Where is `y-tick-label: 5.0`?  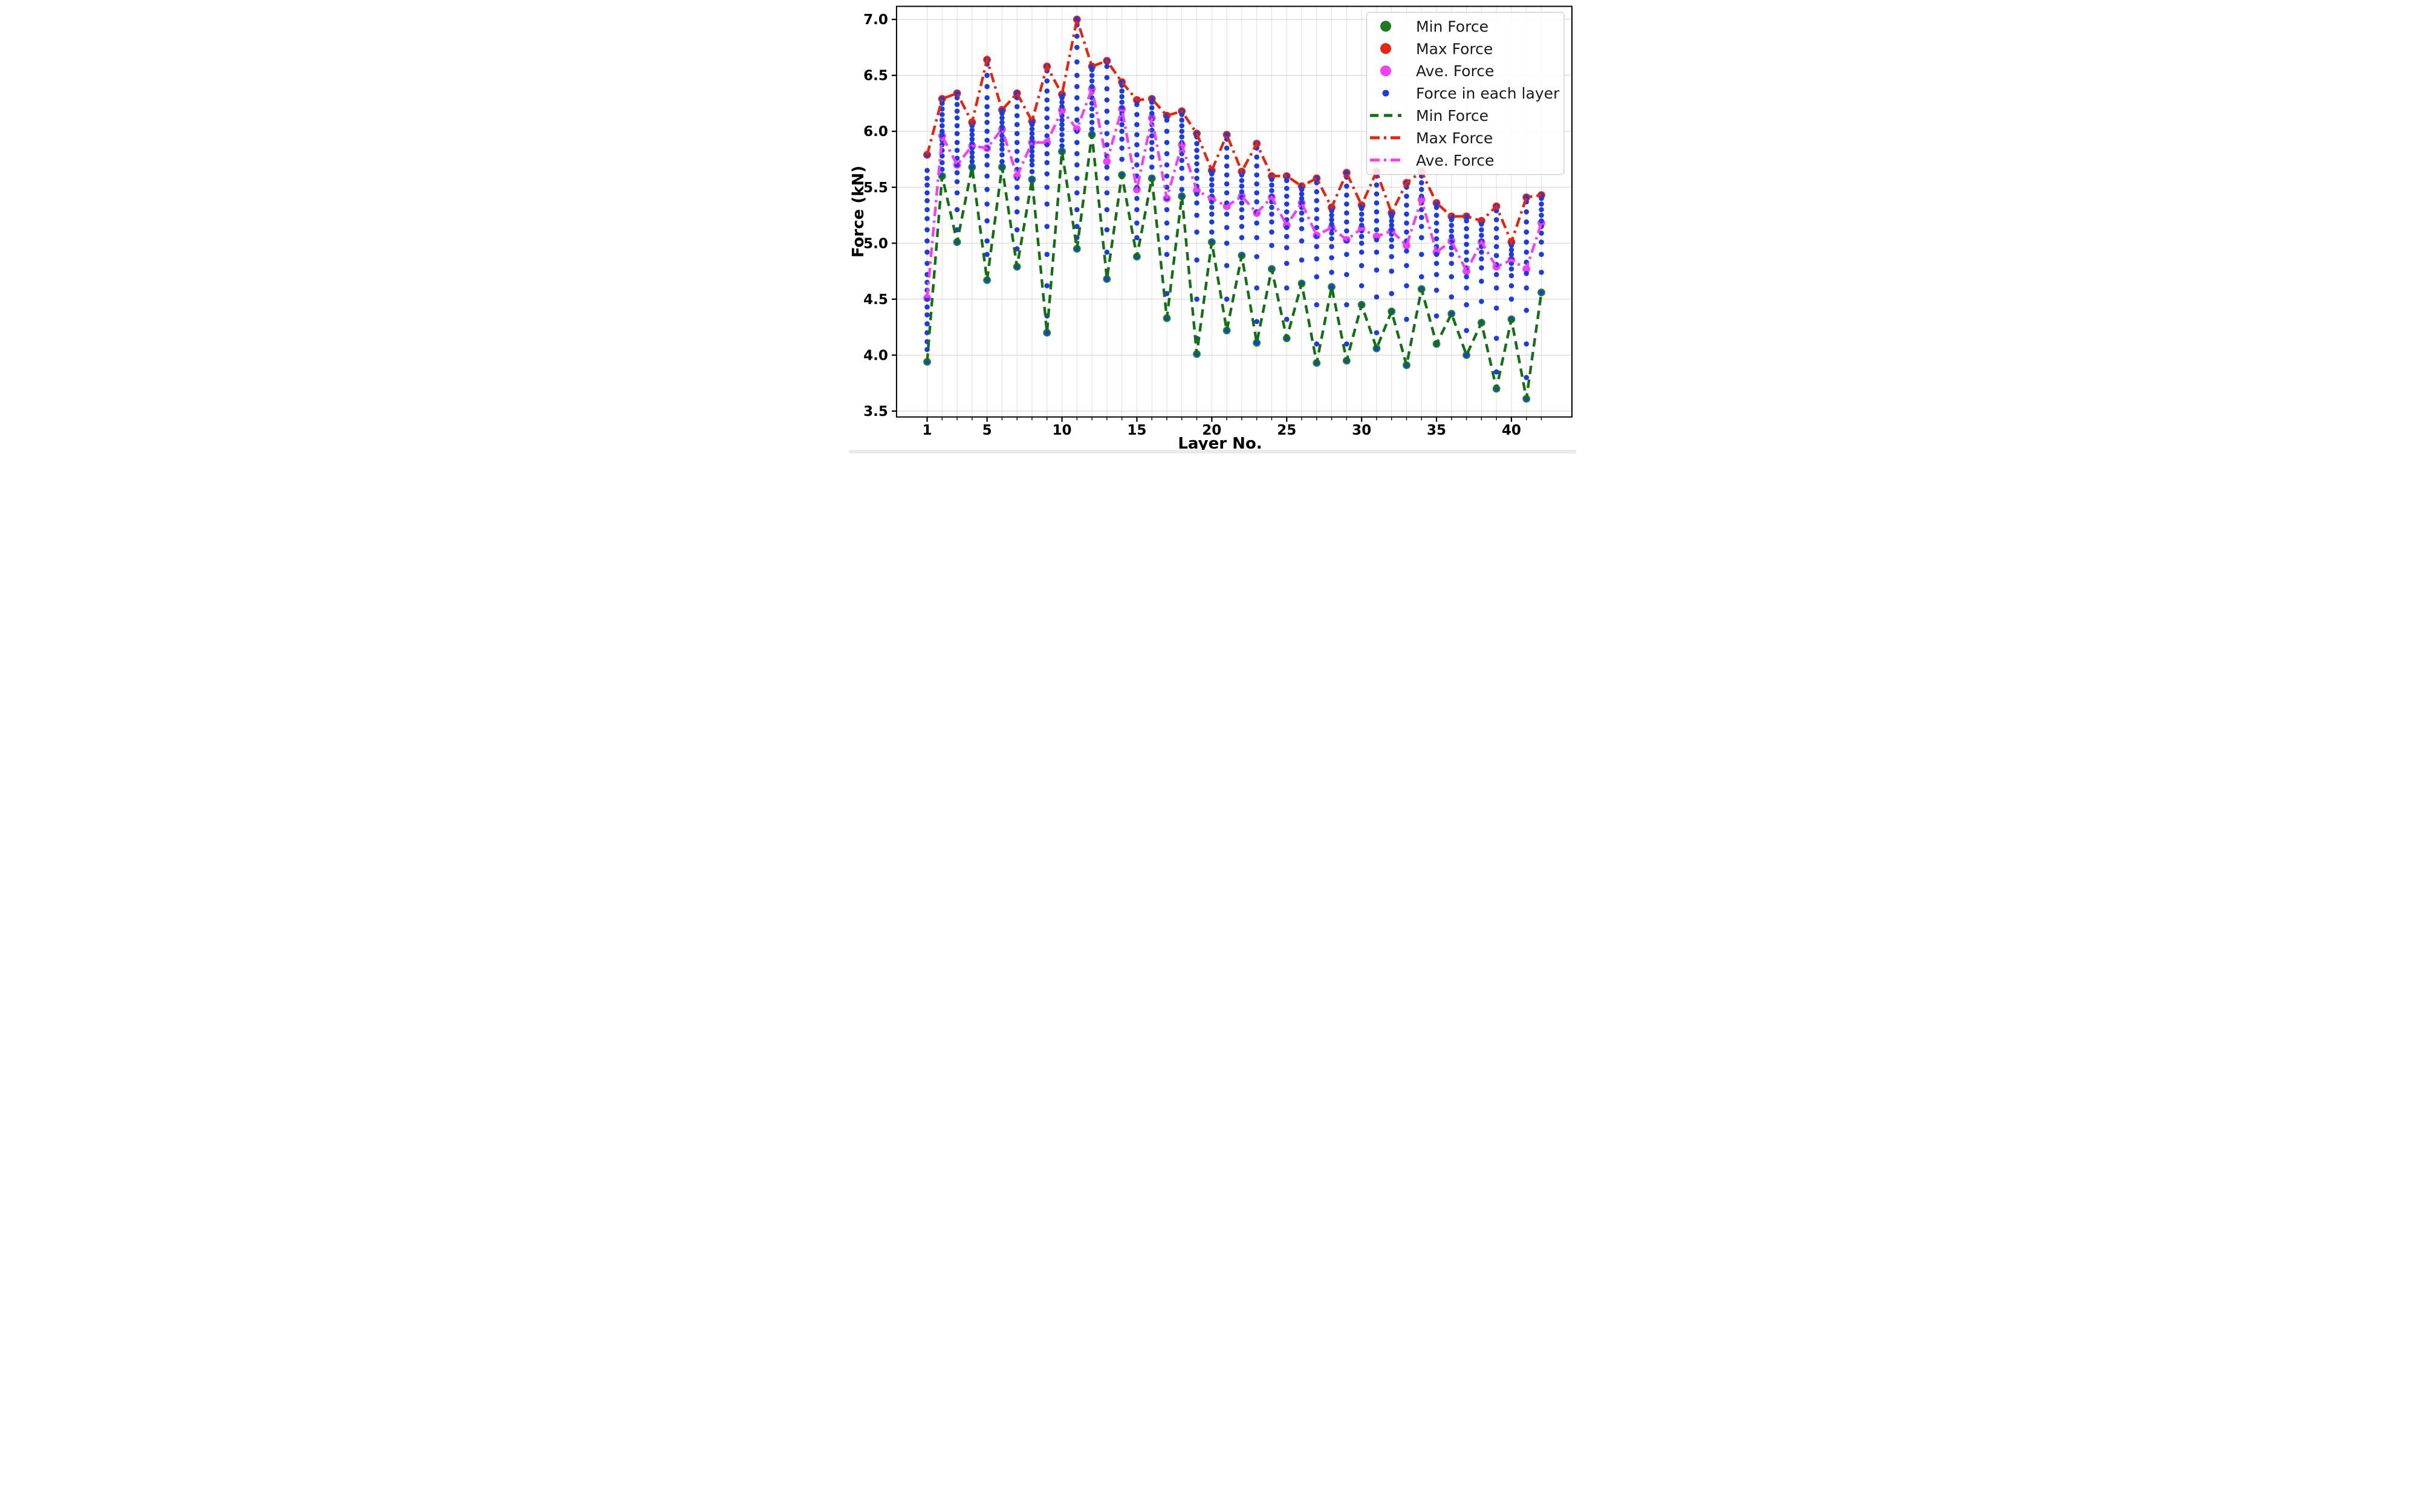 y-tick-label: 5.0 is located at coordinates (875, 243).